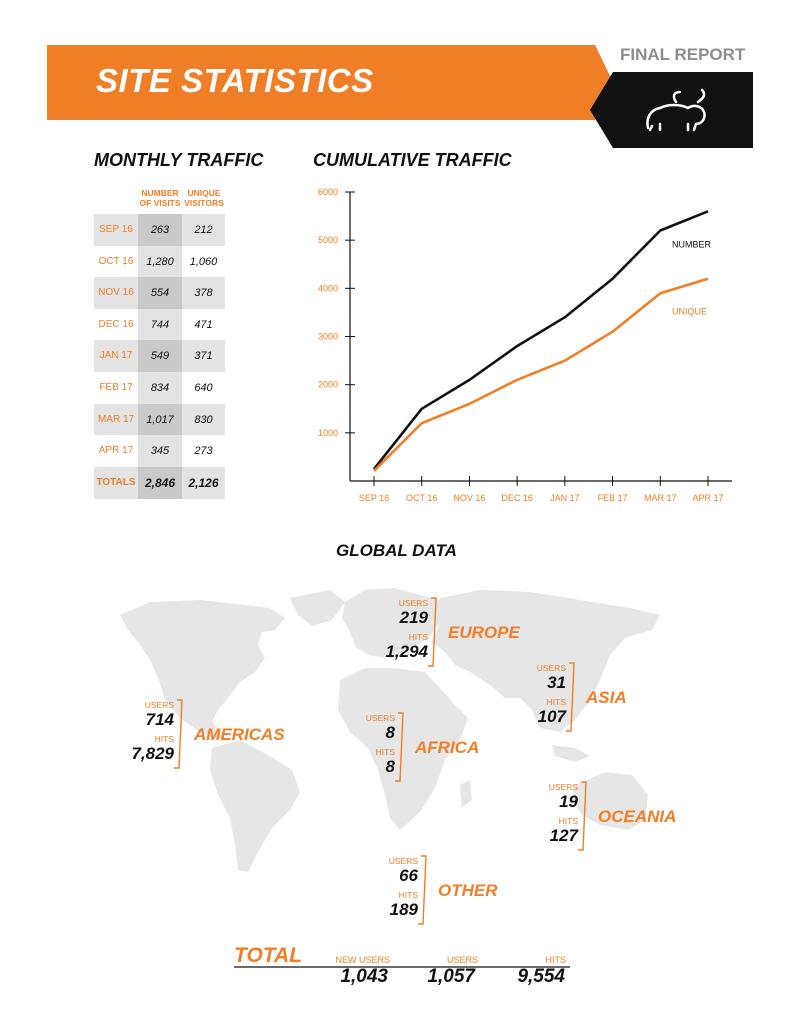 The height and width of the screenshot is (1035, 800). Describe the element at coordinates (692, 244) in the screenshot. I see `series-label-number: NUMBER` at that location.